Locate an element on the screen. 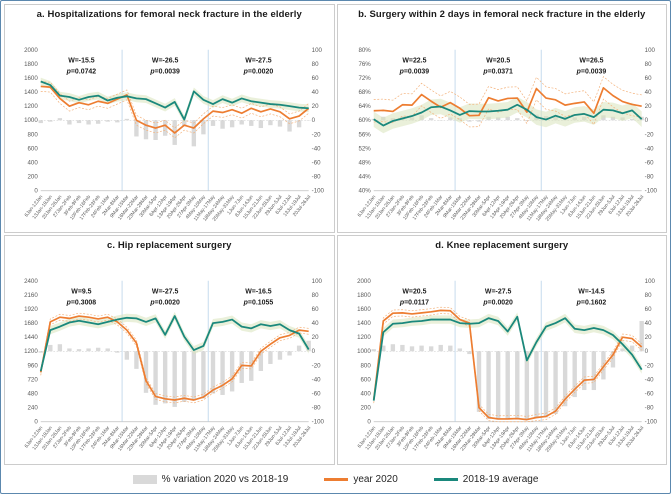 The width and height of the screenshot is (671, 494). svg-text: 56% is located at coordinates (364, 134).